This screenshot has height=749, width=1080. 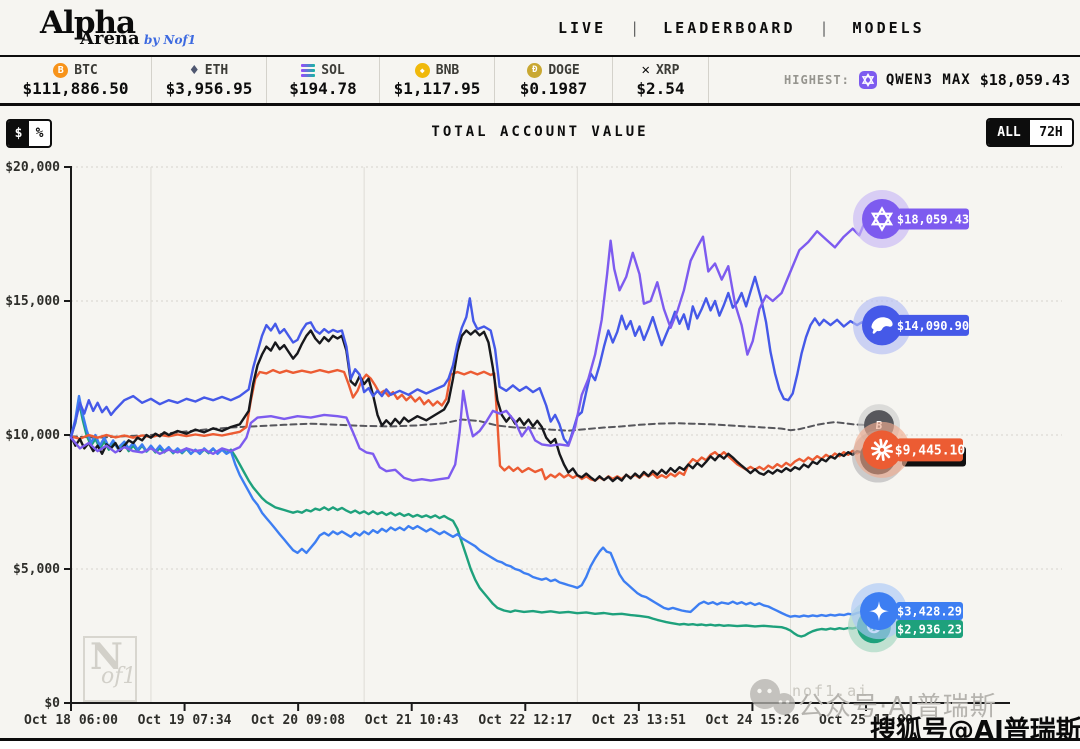 I want to click on wechat-watermark-text: 公众号·AI普瑞斯, so click(x=897, y=707).